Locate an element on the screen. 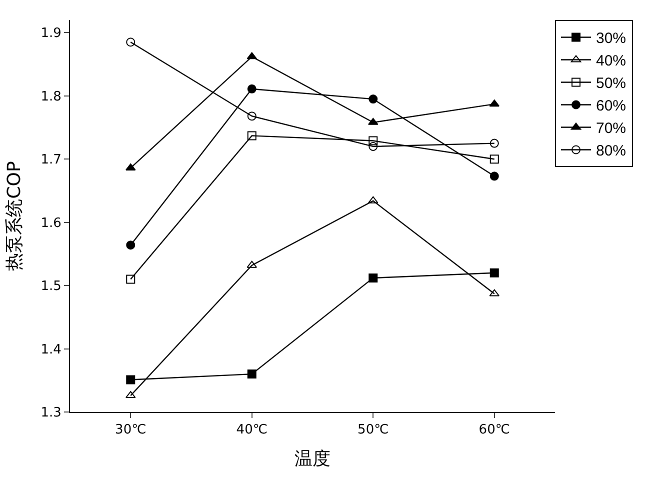 This screenshot has height=477, width=650. legend-label: 50% is located at coordinates (611, 83).